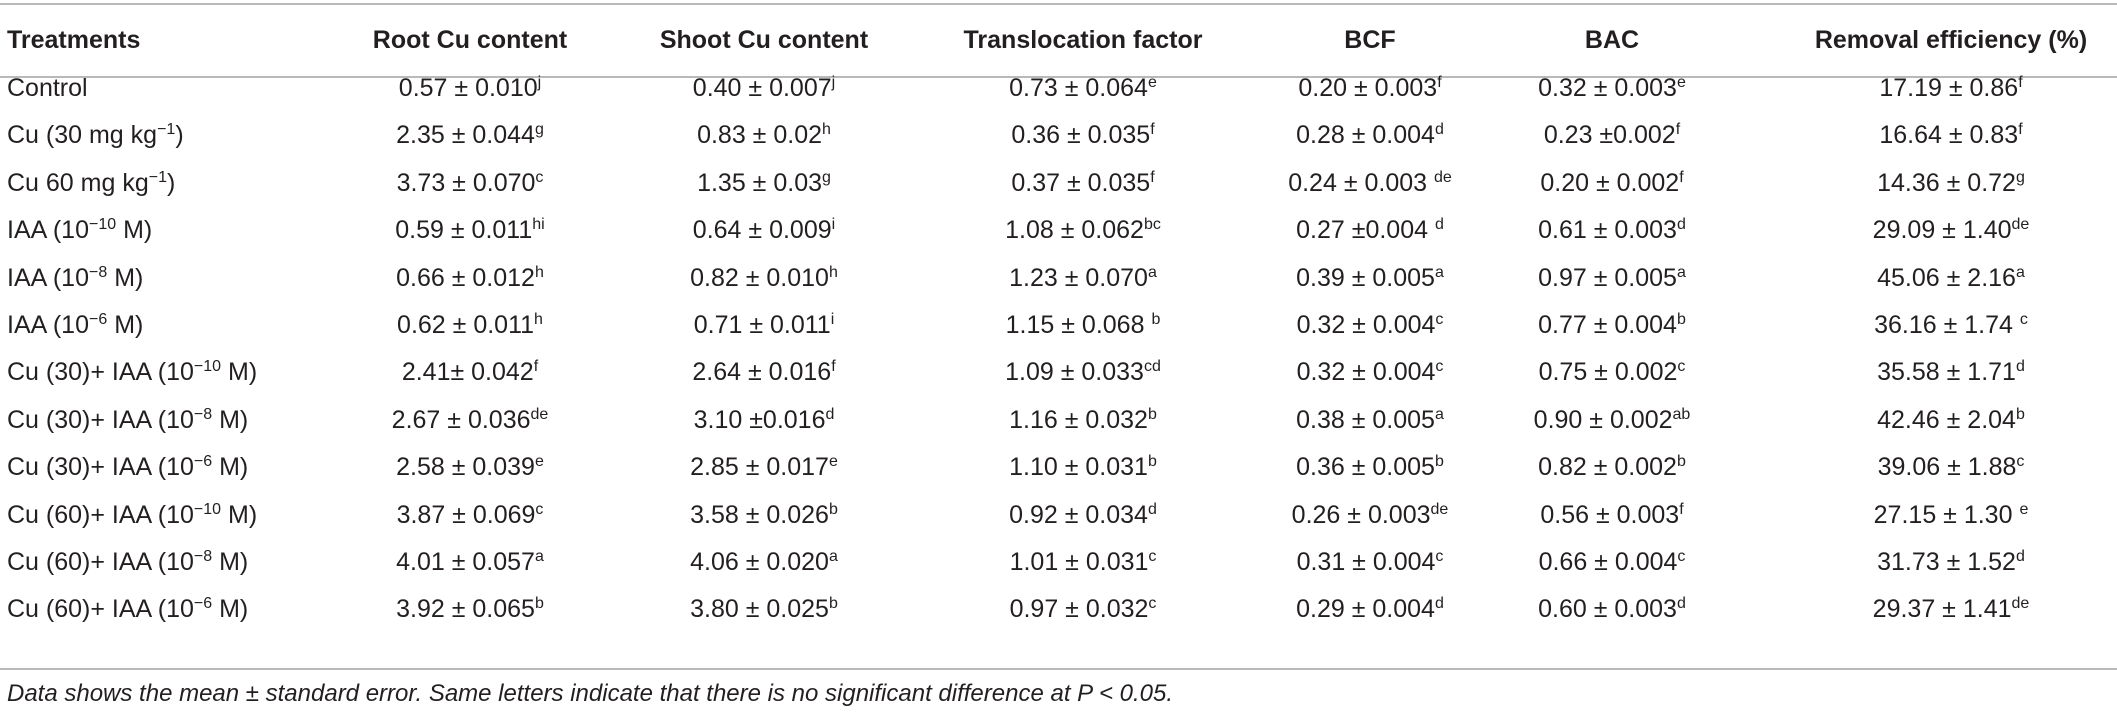 The width and height of the screenshot is (2117, 717). Describe the element at coordinates (466, 325) in the screenshot. I see `text: 0.62 ± 0.011` at that location.